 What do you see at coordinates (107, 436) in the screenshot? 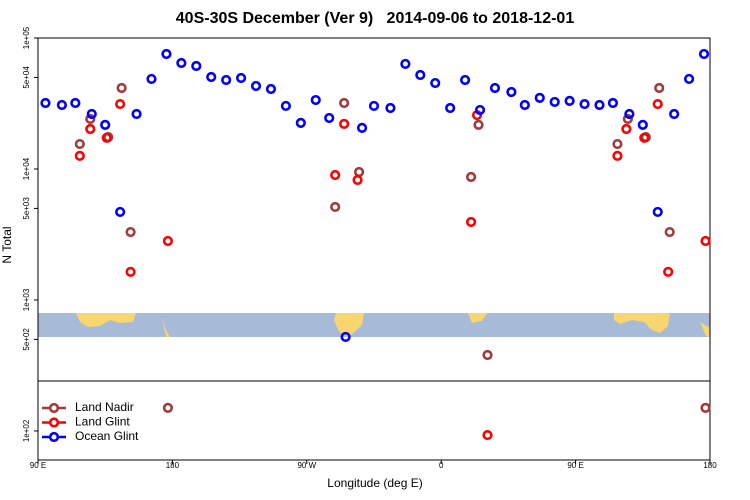
I see `legend-label: Ocean Glint` at bounding box center [107, 436].